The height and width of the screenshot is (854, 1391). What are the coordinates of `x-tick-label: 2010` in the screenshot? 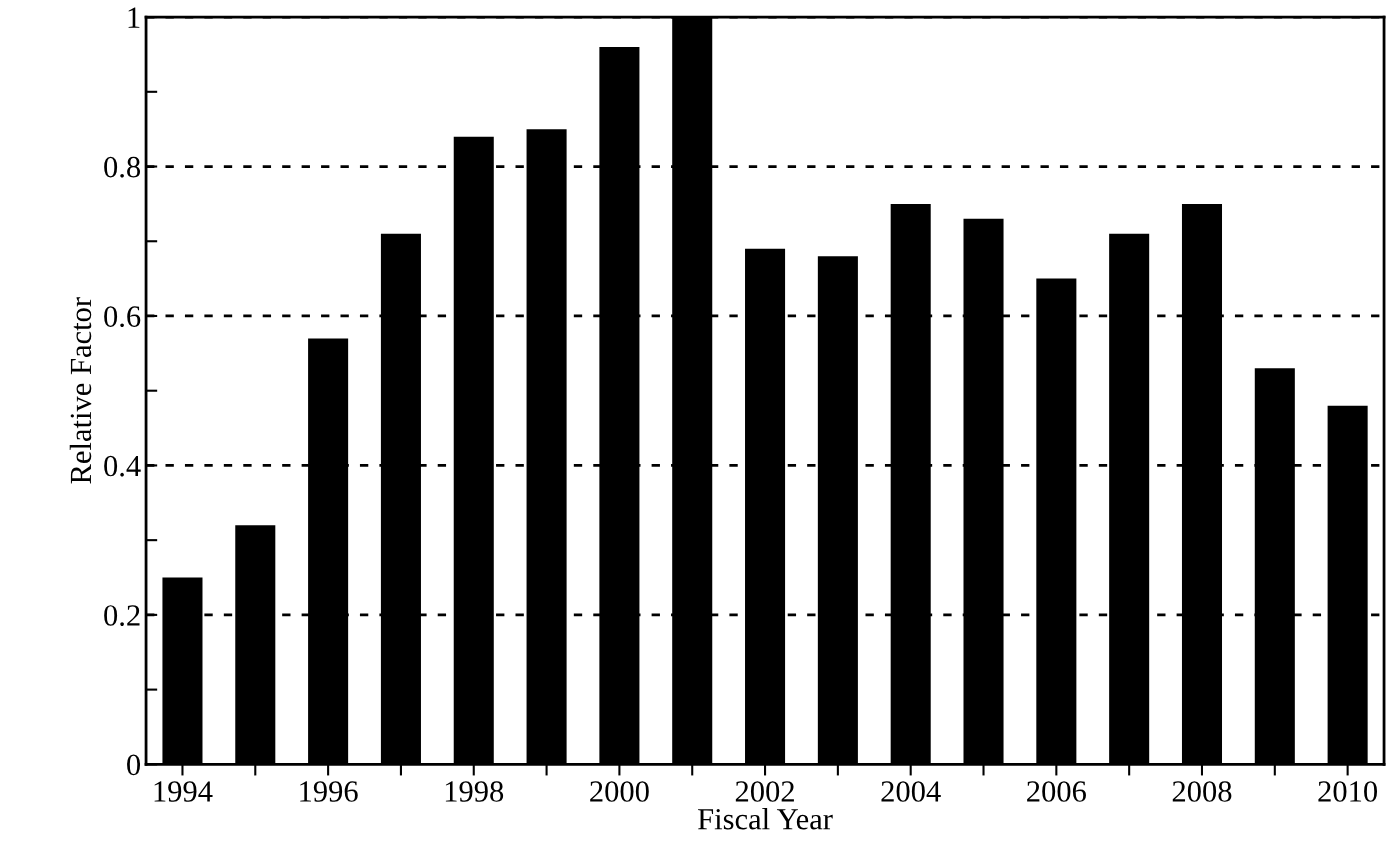 It's located at (1348, 791).